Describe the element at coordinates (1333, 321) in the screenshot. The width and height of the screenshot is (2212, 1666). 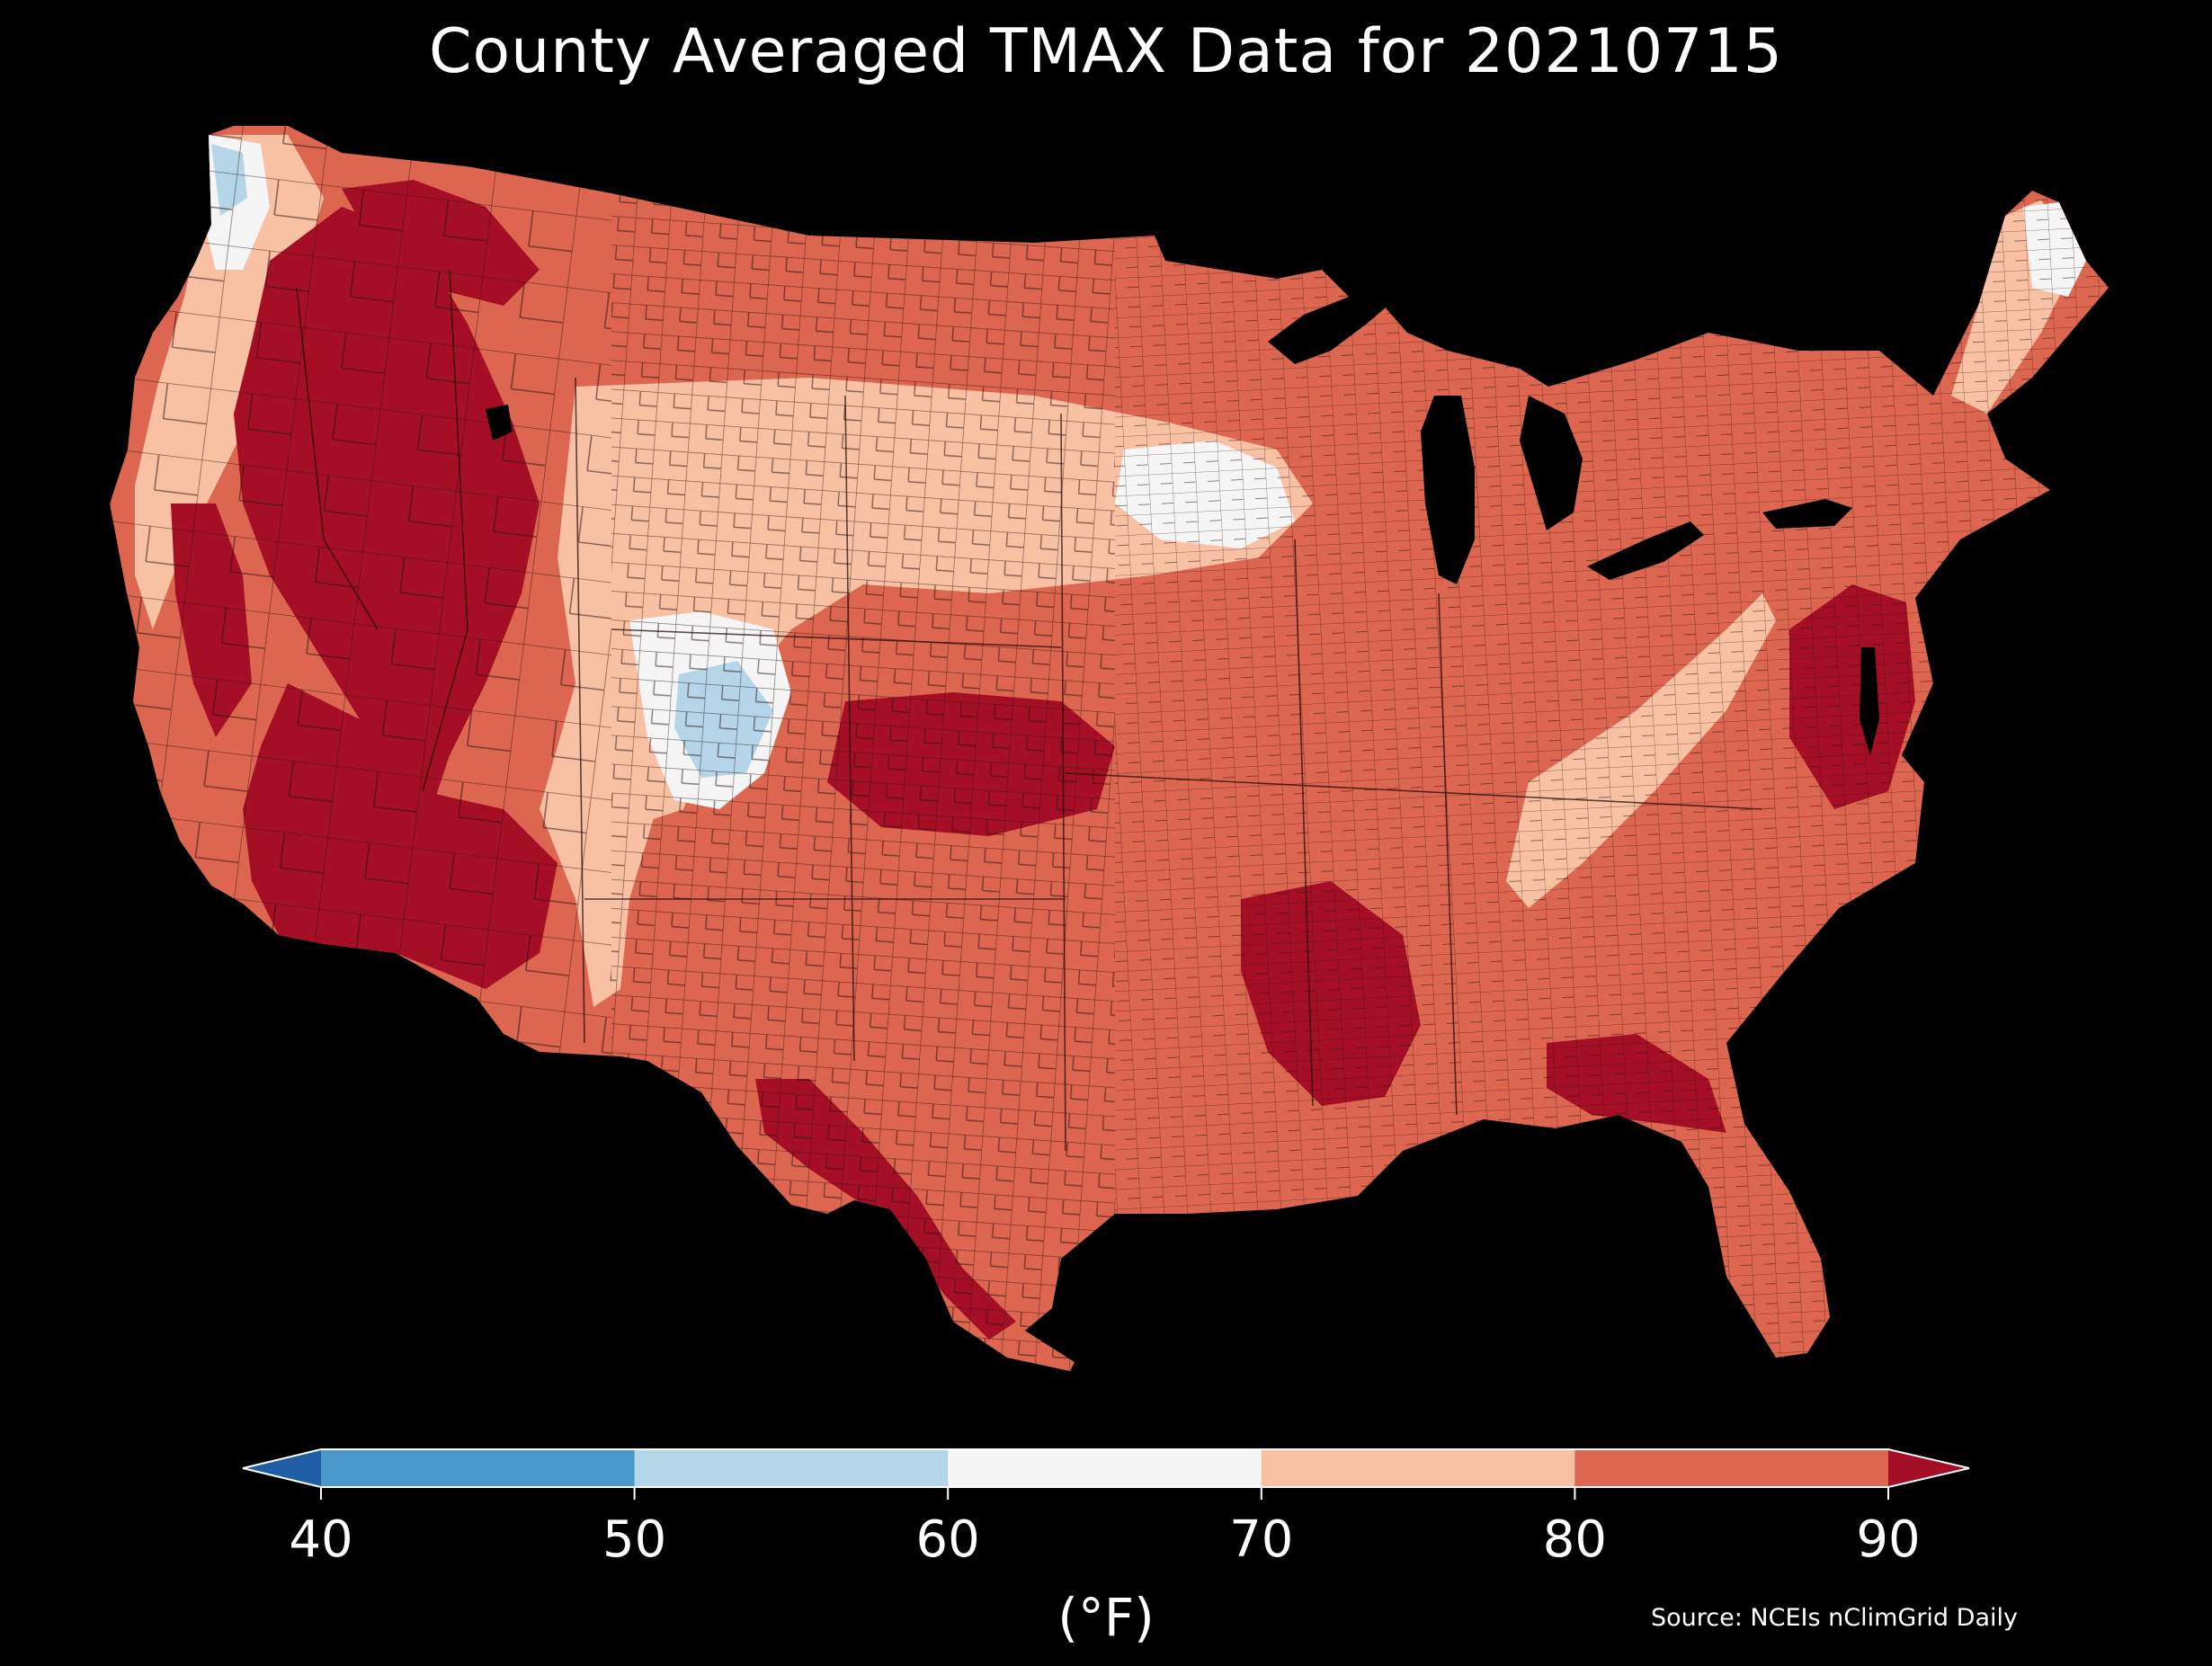
I see `lake-superior` at that location.